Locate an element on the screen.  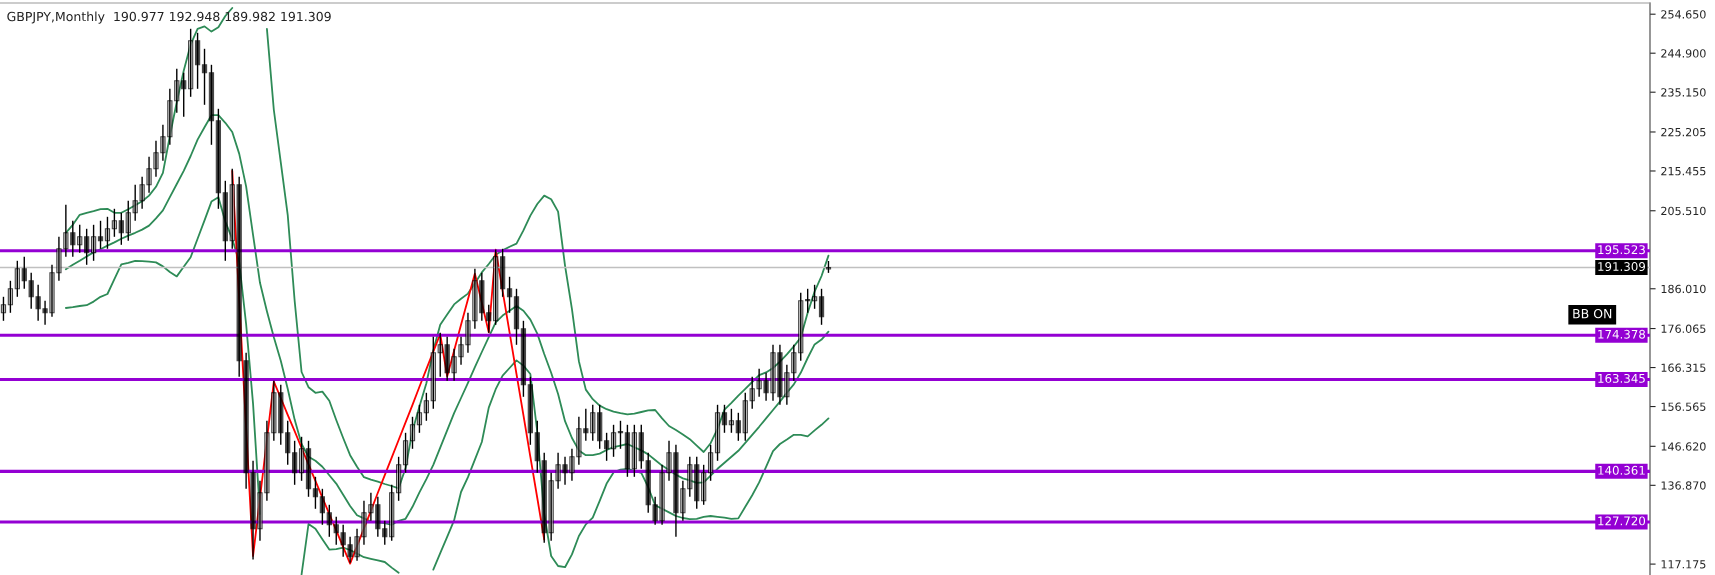
y-tick-label: 166.315 is located at coordinates (1683, 367).